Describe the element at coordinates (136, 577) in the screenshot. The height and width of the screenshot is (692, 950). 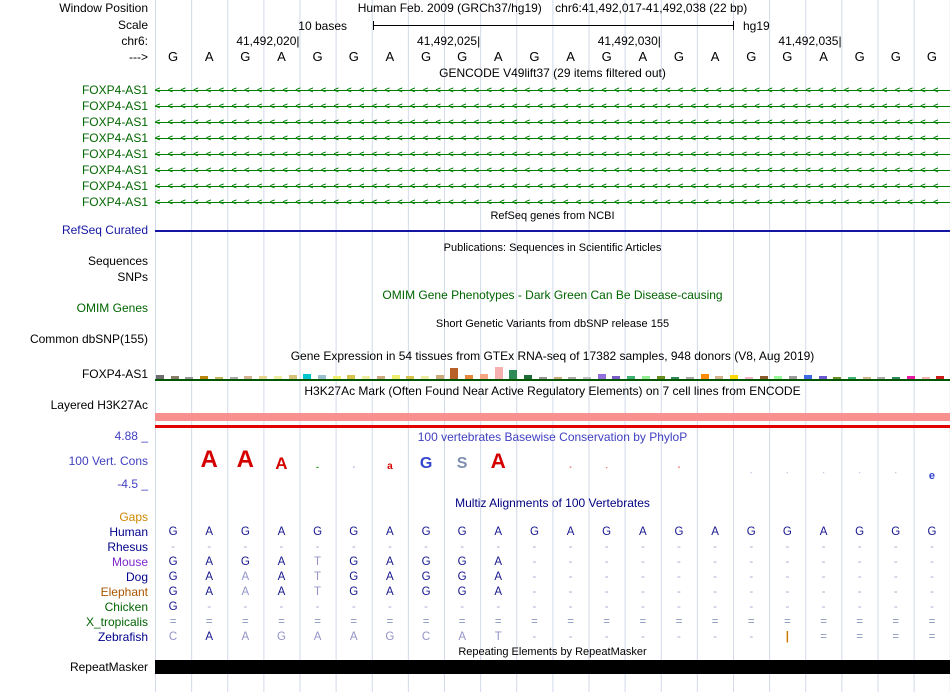
I see `multiz-species-label: Dog` at that location.